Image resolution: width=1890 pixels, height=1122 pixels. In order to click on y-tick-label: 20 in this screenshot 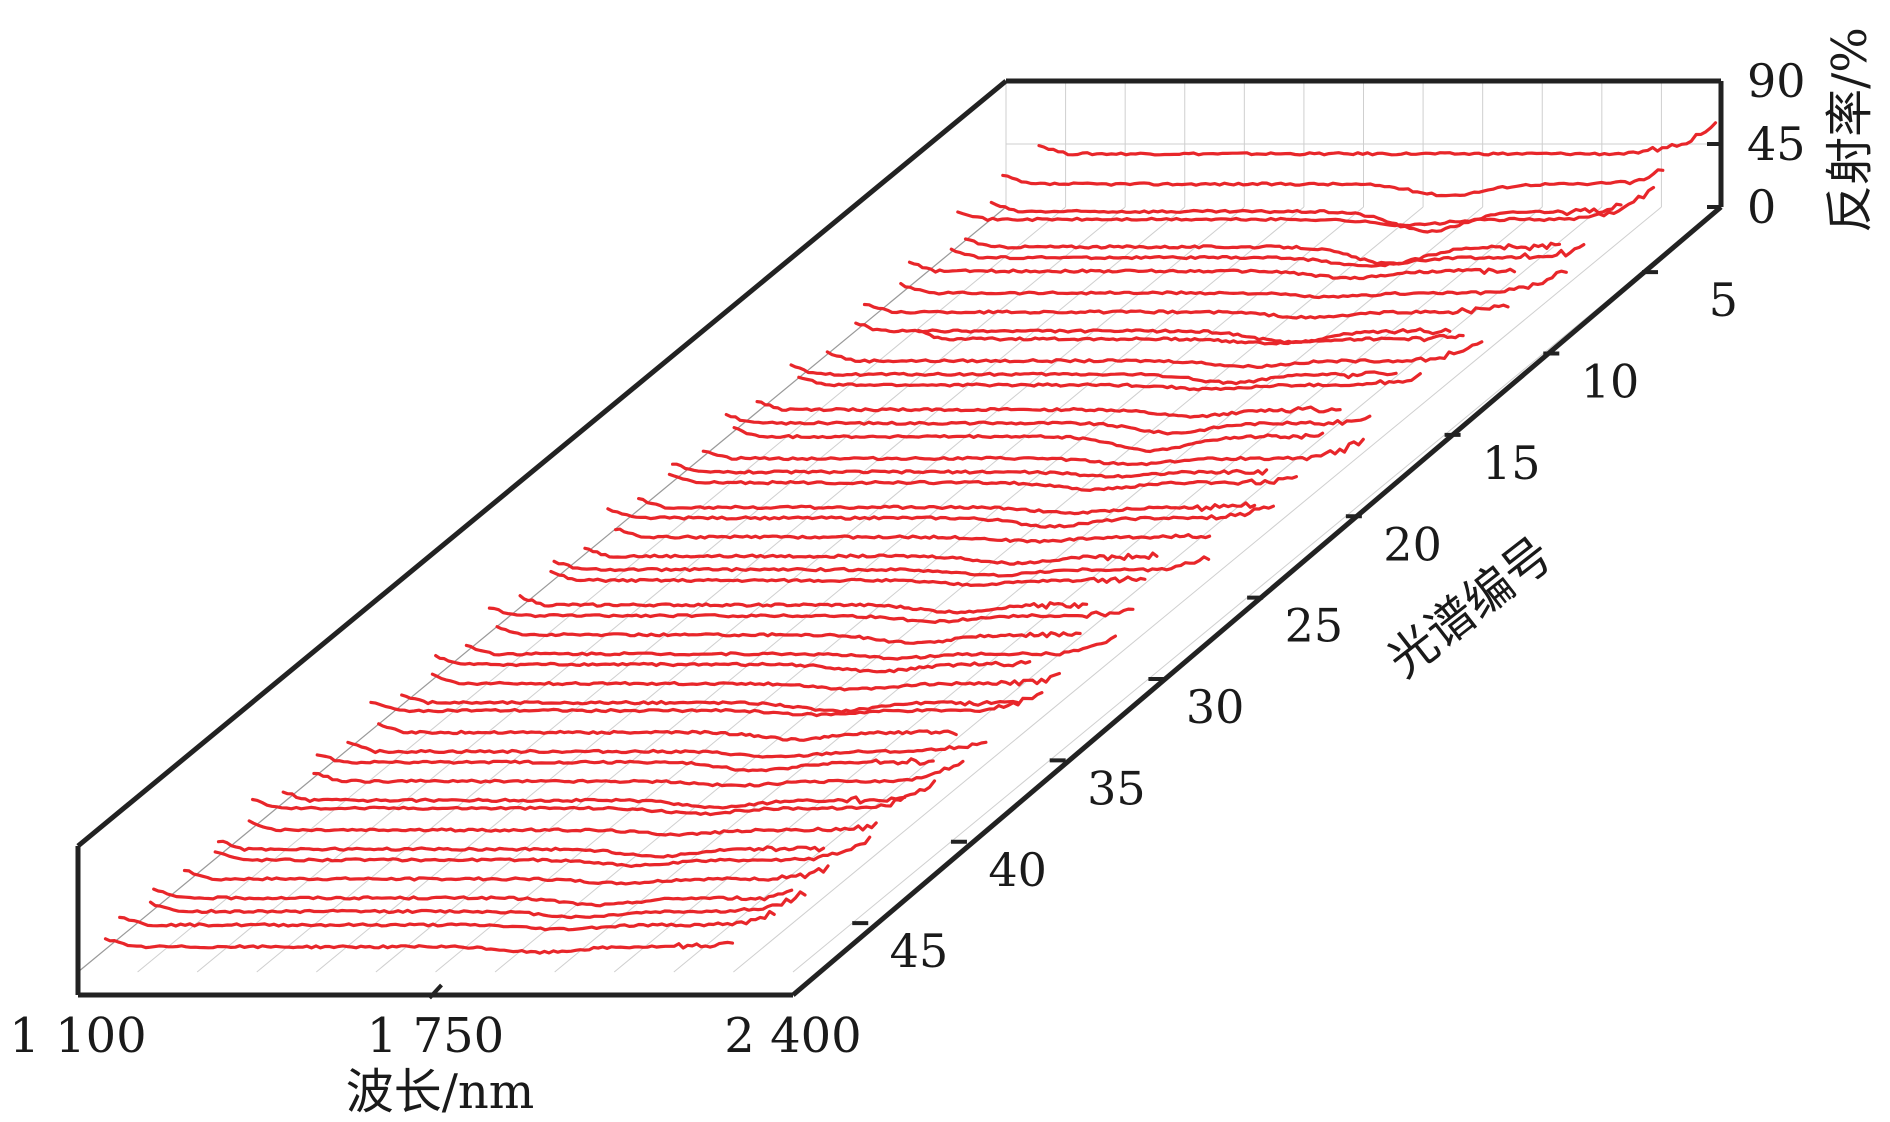, I will do `click(1412, 544)`.